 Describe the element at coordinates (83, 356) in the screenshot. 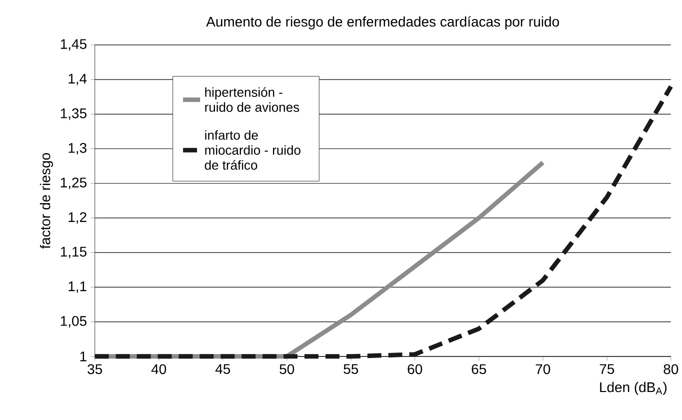

I see `y-tick-label: 1` at that location.